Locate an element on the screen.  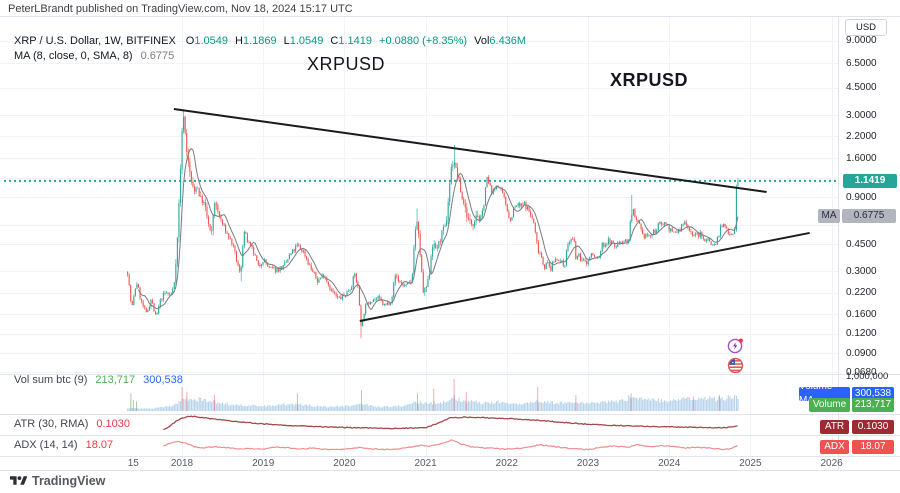
atr-indicator-legend: ATR (30, RMA) 0.1030 is located at coordinates (72, 424).